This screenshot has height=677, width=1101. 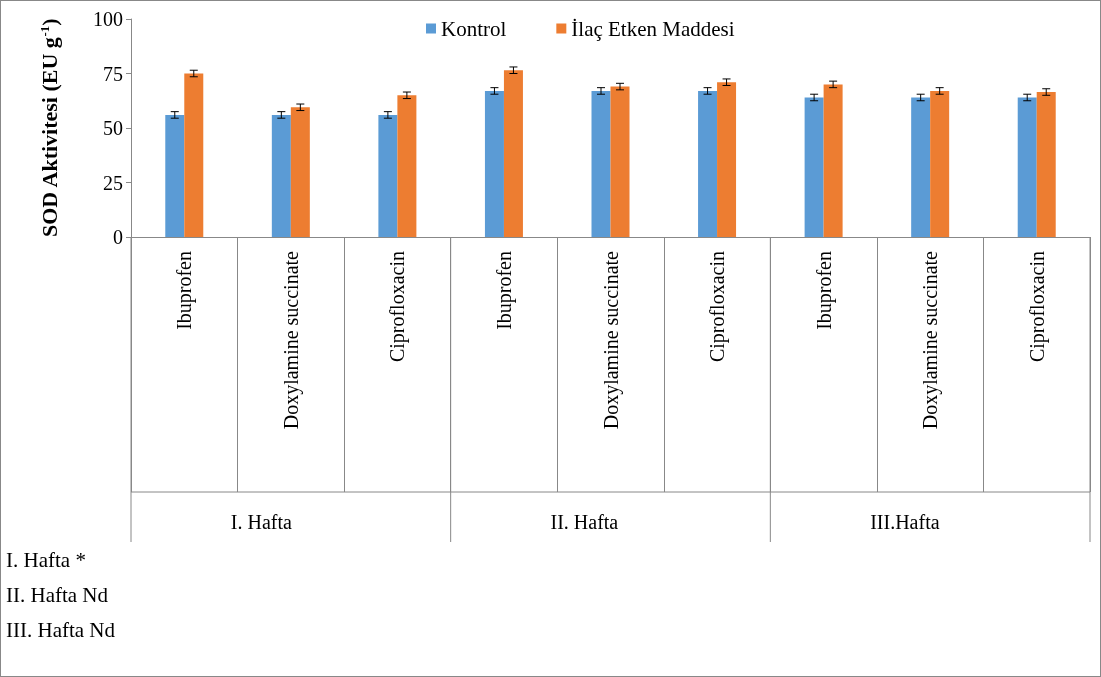 What do you see at coordinates (46, 559) in the screenshot?
I see `text: I. Hafta *` at bounding box center [46, 559].